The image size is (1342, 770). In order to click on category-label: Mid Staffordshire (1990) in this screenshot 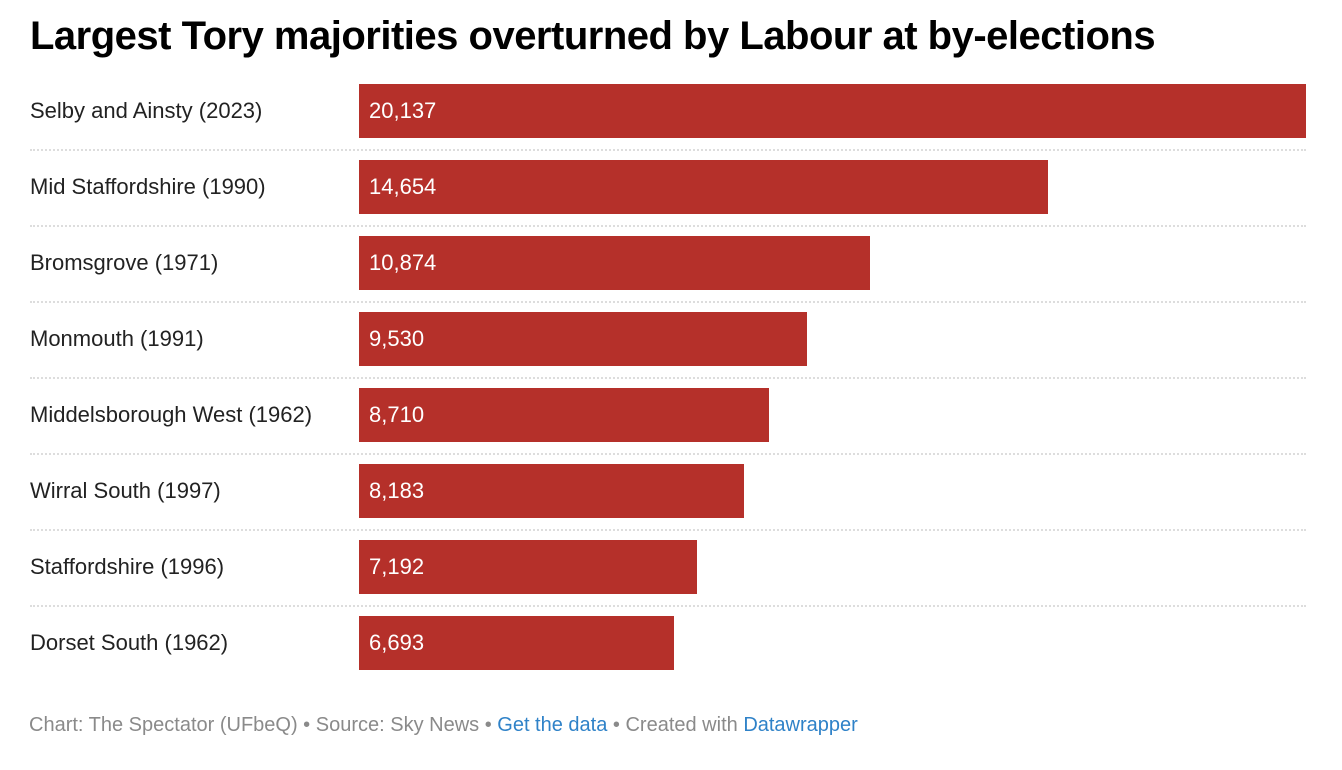, I will do `click(148, 186)`.